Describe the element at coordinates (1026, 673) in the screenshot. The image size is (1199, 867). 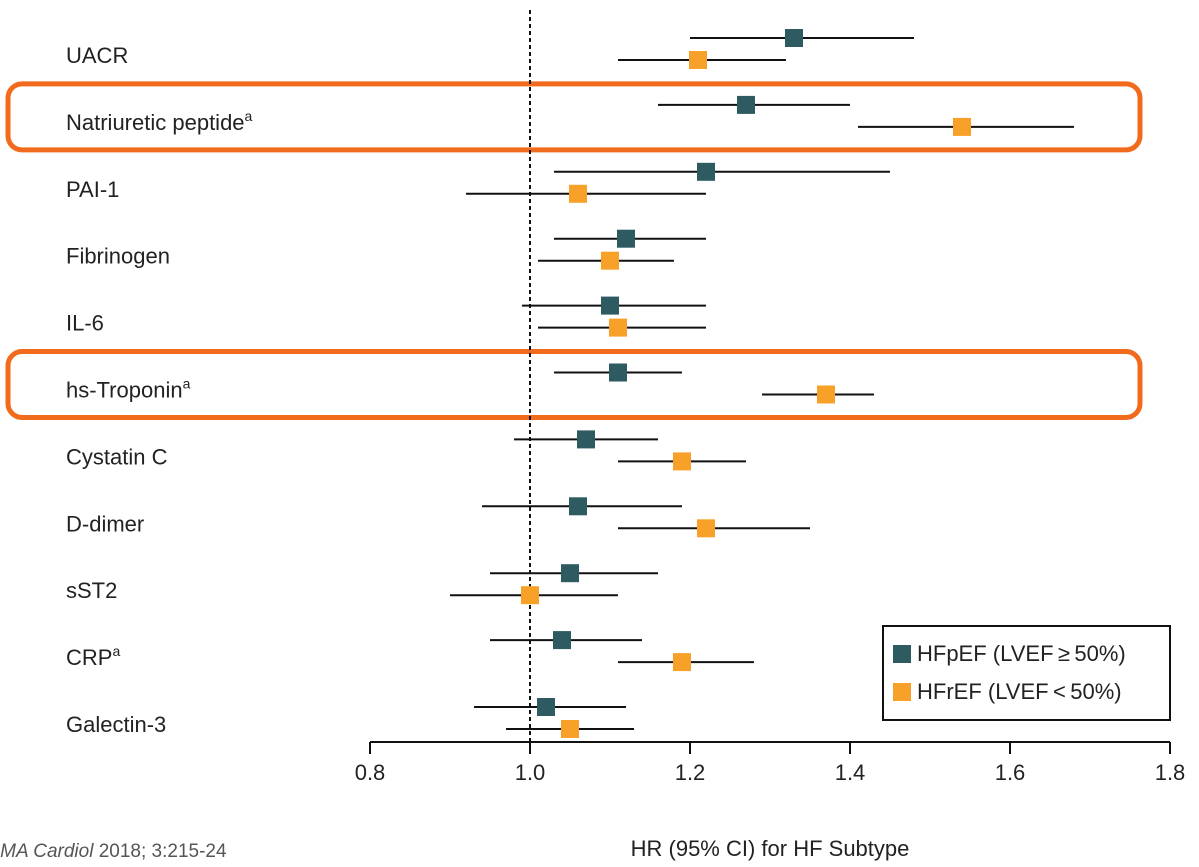
I see `legend-box` at that location.